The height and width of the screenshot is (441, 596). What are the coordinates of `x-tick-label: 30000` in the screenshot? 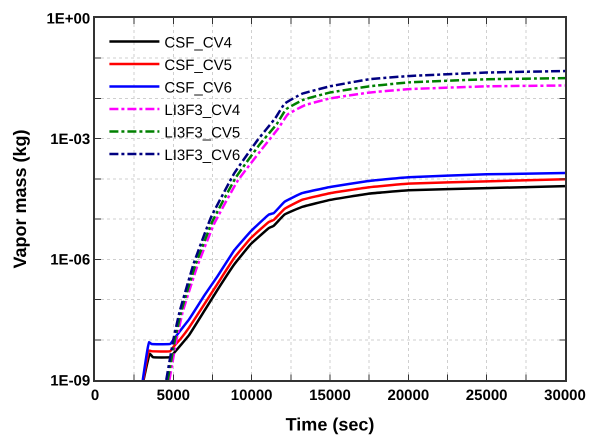 It's located at (565, 395).